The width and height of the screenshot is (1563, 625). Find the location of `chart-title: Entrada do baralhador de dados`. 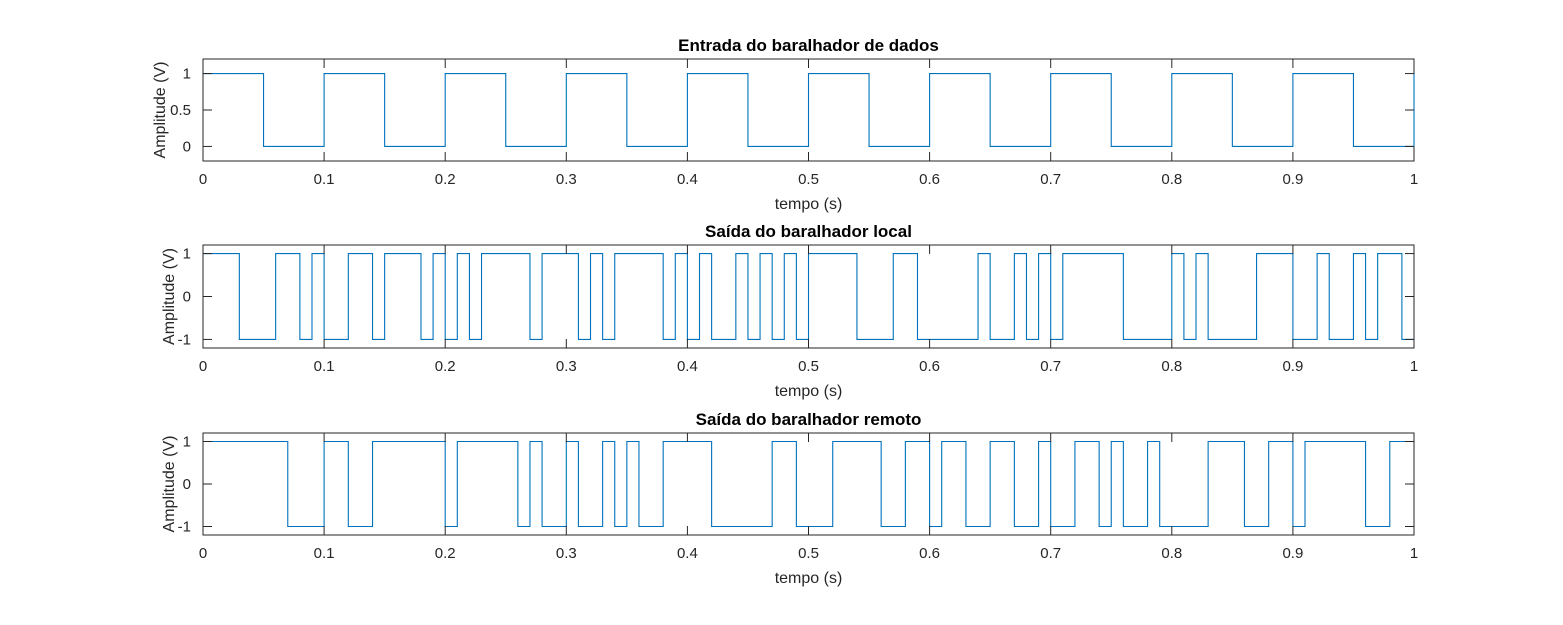

chart-title: Entrada do baralhador de dados is located at coordinates (808, 45).